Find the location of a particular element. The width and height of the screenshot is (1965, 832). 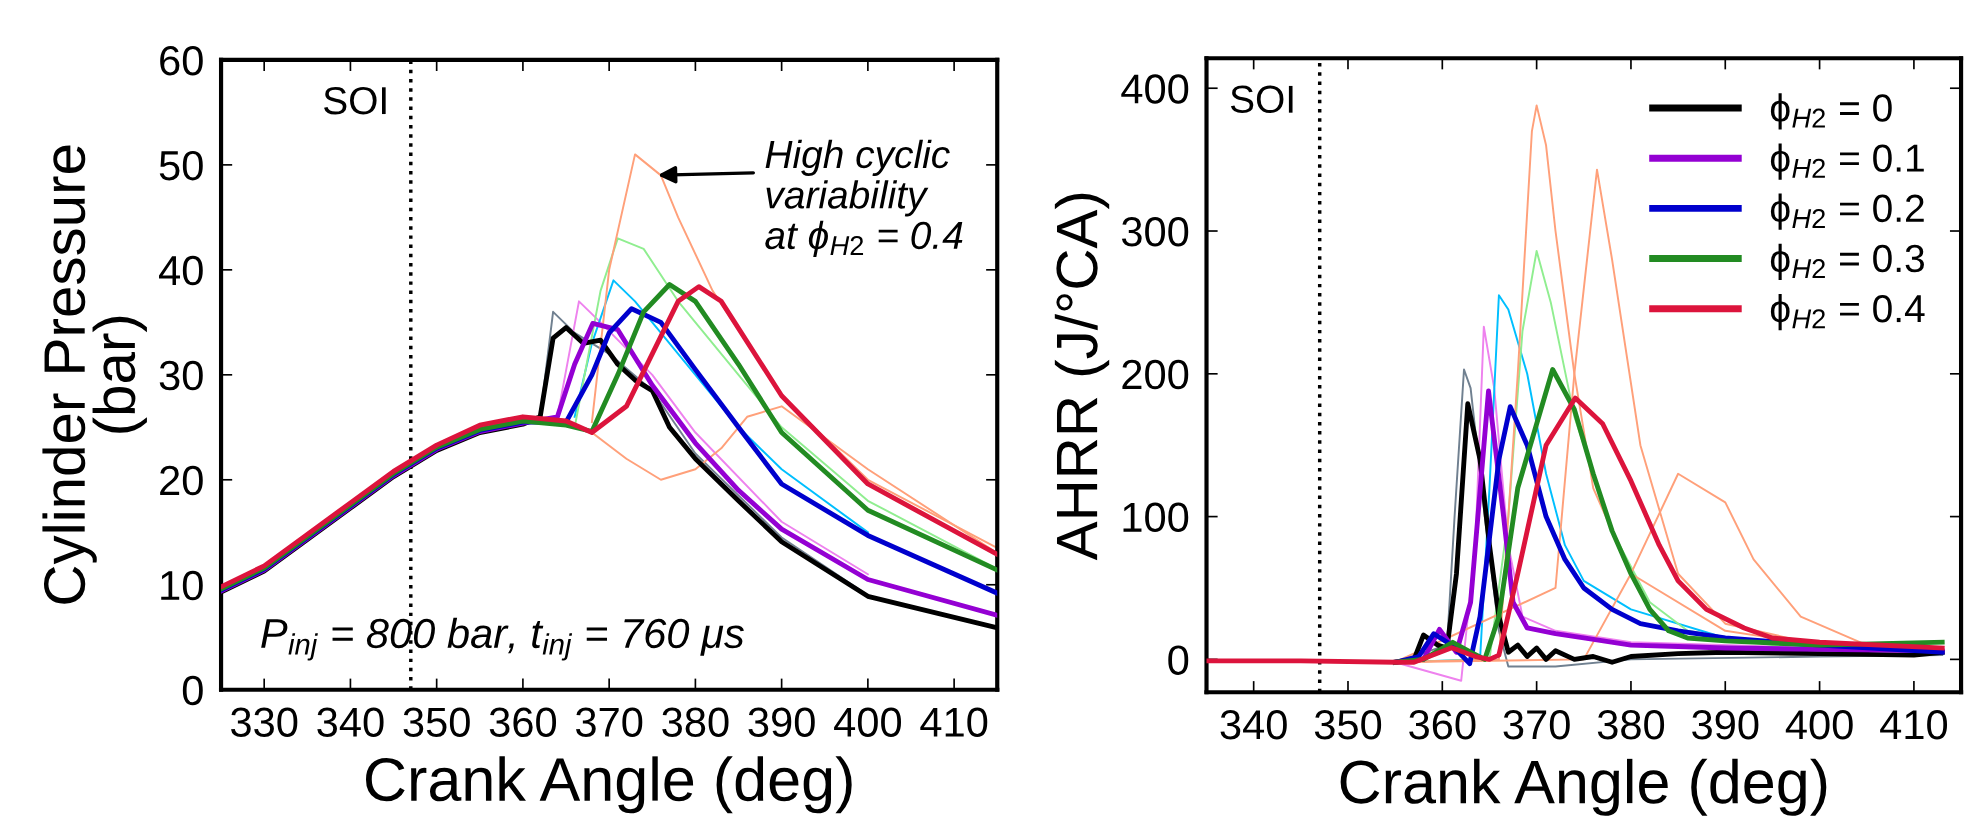

x-tick-label: 330 is located at coordinates (264, 722).